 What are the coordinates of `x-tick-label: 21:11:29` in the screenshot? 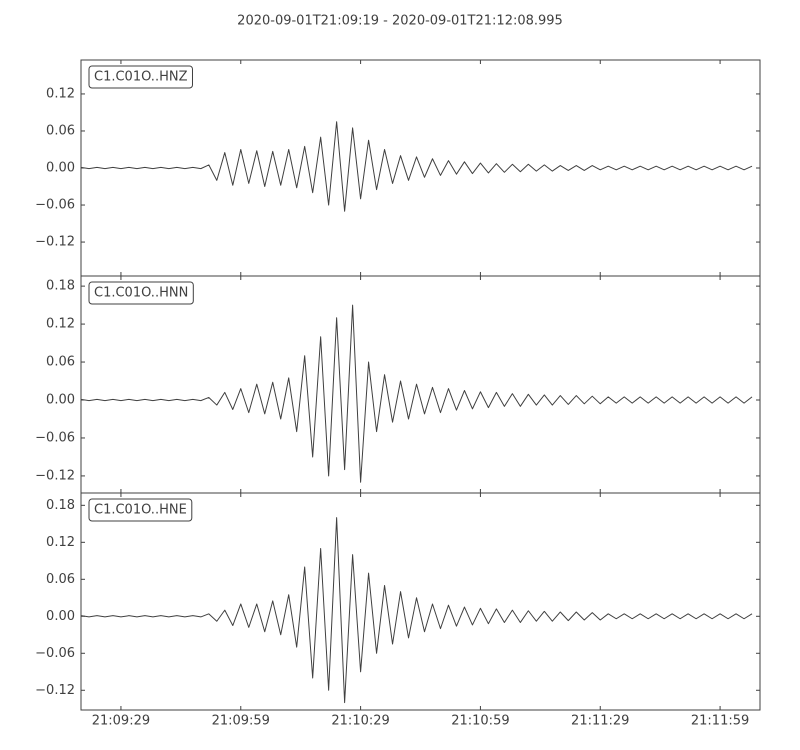 It's located at (600, 721).